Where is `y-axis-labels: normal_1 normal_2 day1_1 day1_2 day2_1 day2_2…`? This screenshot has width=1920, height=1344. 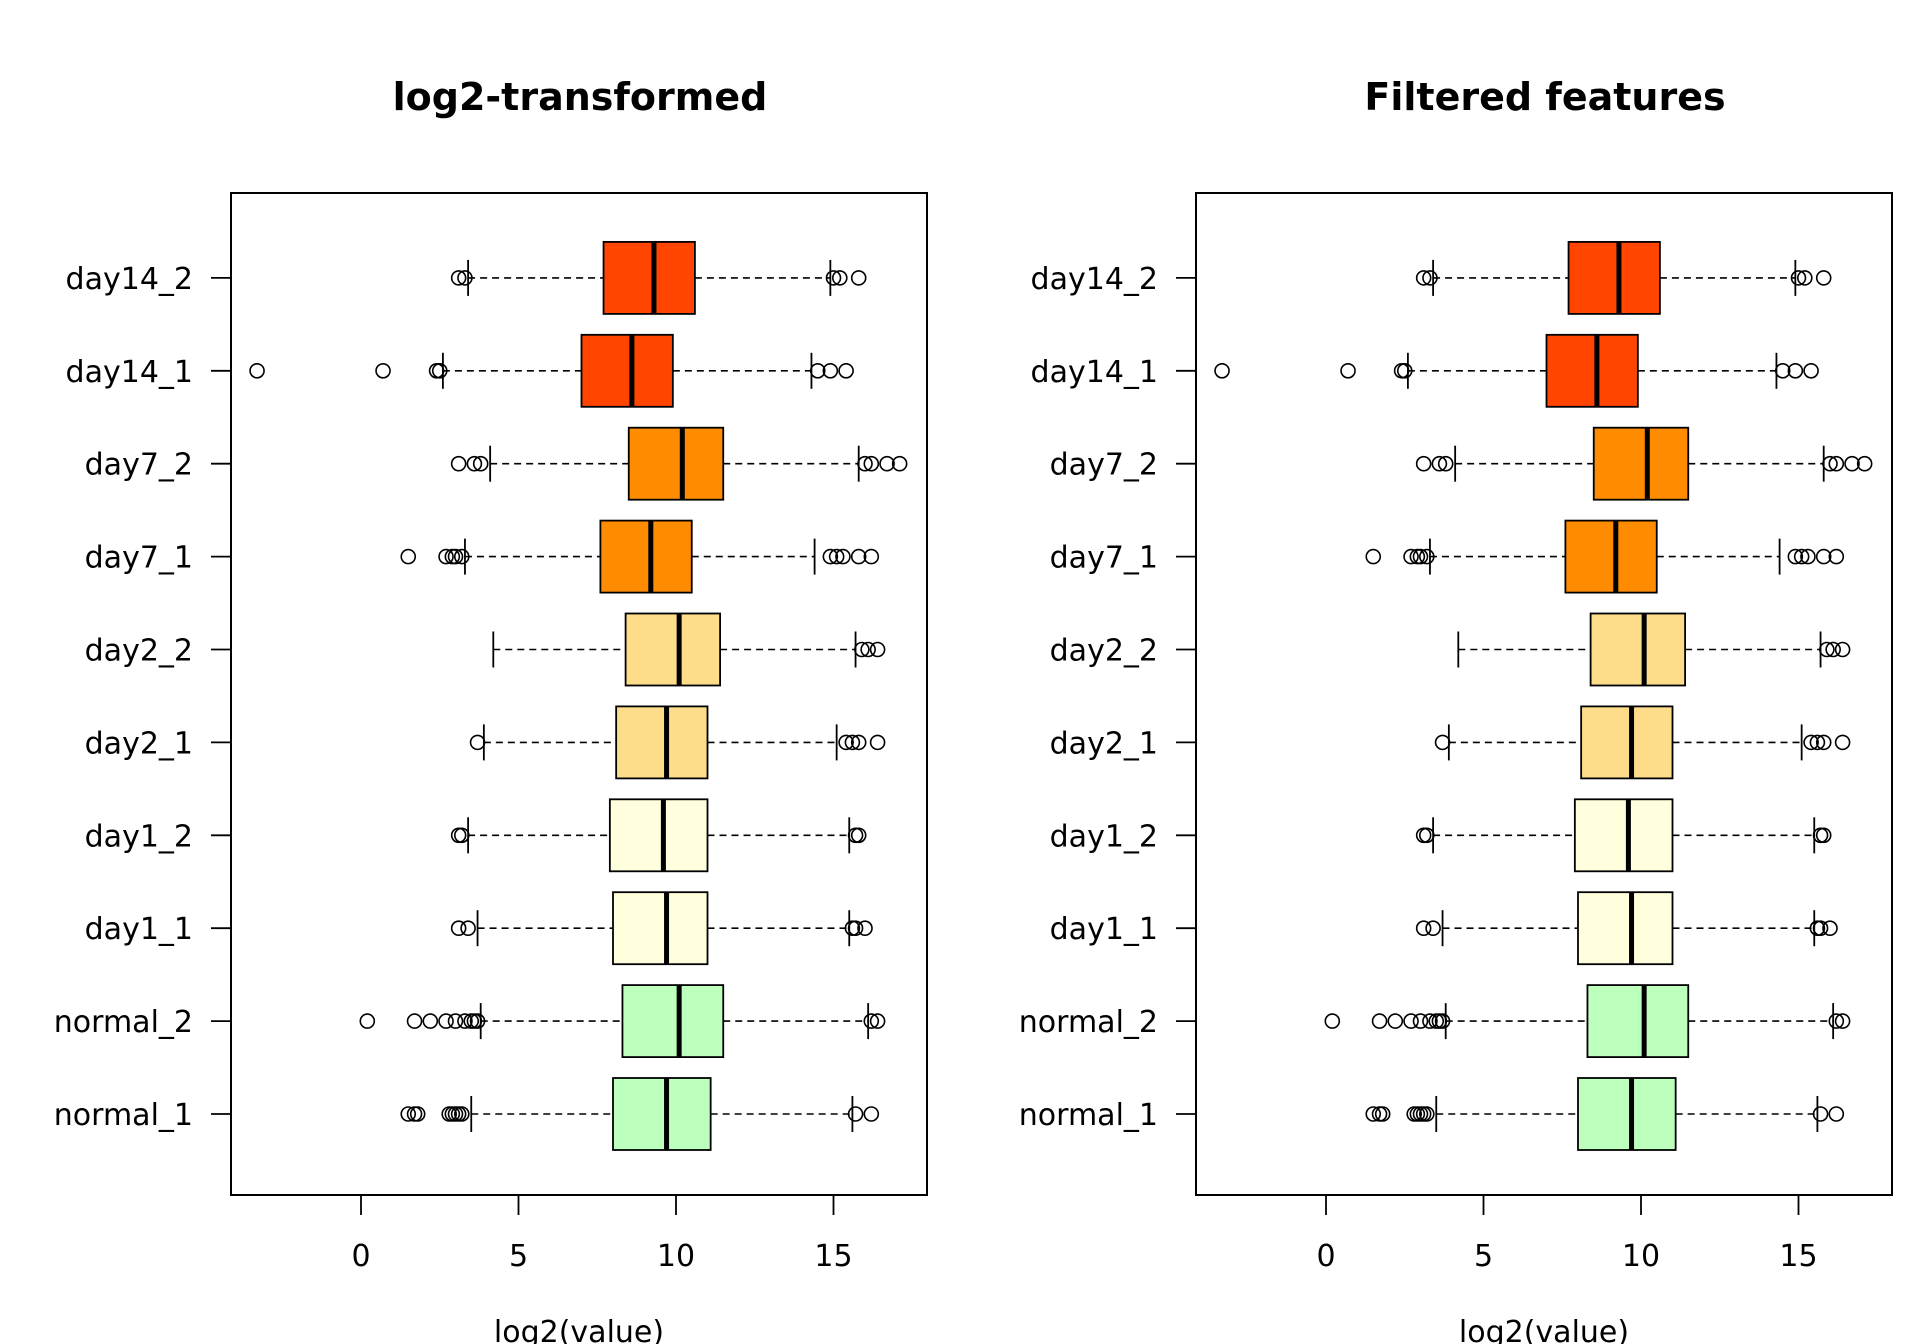 y-axis-labels: normal_1 normal_2 day1_1 day1_2 day2_1 day2_2… is located at coordinates (1107, 697).